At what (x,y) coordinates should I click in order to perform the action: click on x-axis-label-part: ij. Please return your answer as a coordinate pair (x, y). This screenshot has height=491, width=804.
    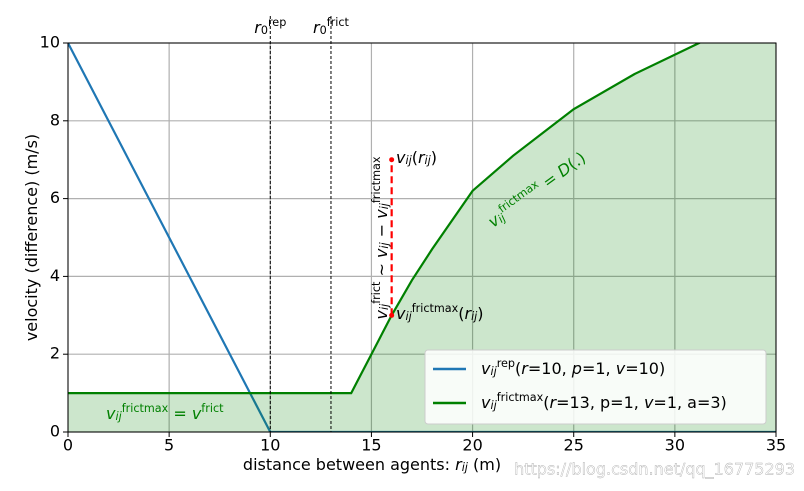
    Looking at the image, I should click on (465, 467).